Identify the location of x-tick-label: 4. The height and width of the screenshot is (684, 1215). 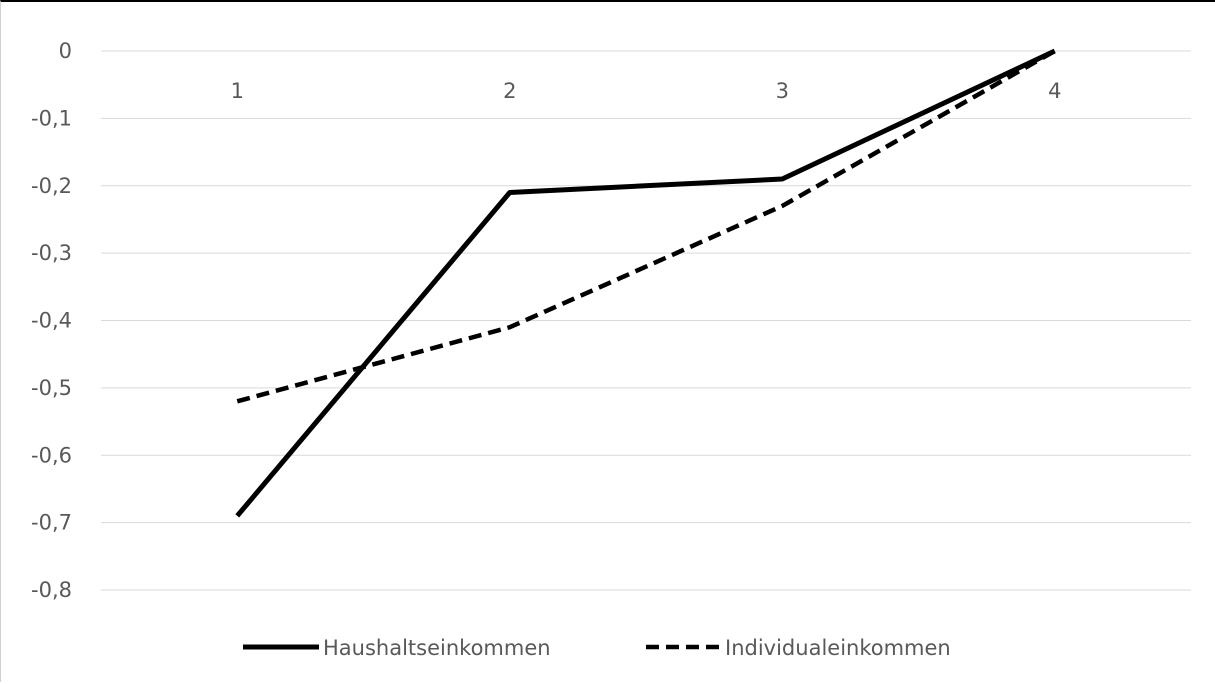
(1054, 91).